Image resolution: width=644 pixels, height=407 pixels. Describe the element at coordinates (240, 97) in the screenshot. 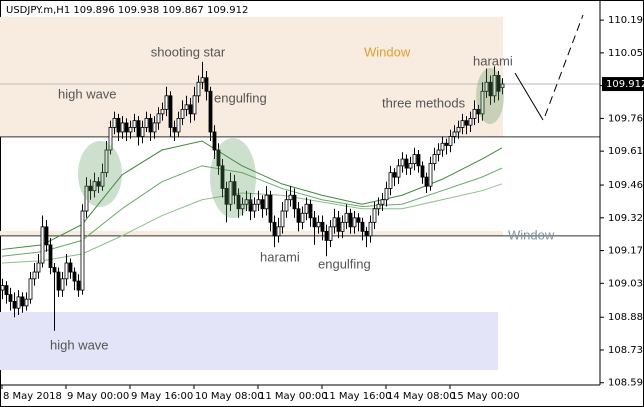

I see `annotation: engulfing` at that location.